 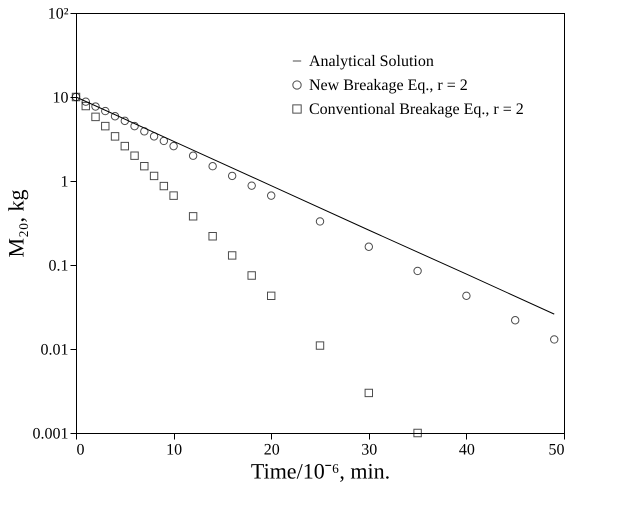 I want to click on x-tick-label: 40, so click(x=466, y=450).